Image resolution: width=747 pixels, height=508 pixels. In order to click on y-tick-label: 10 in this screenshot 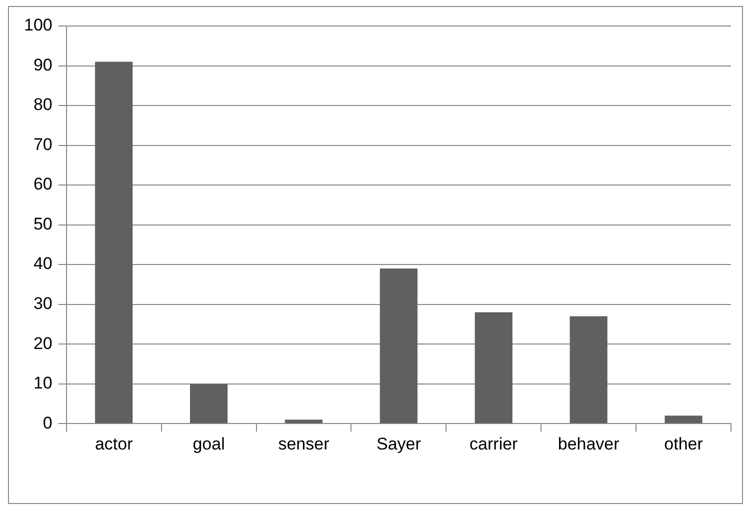, I will do `click(42, 383)`.